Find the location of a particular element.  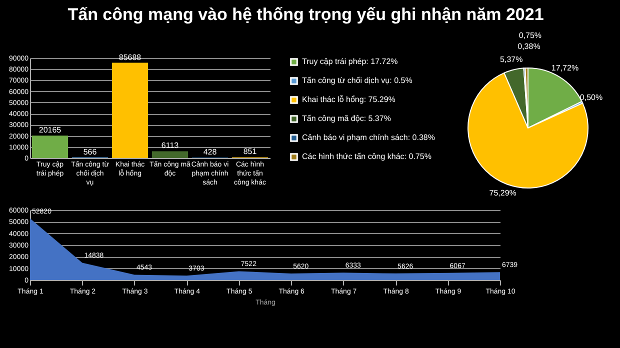

data-label: 851 is located at coordinates (250, 151).